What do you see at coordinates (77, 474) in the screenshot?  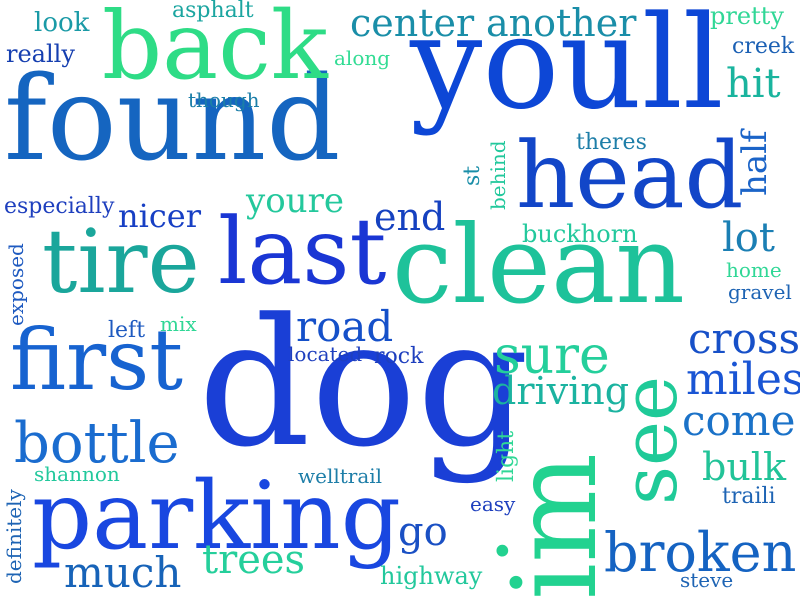 I see `word-shannon: shannon` at bounding box center [77, 474].